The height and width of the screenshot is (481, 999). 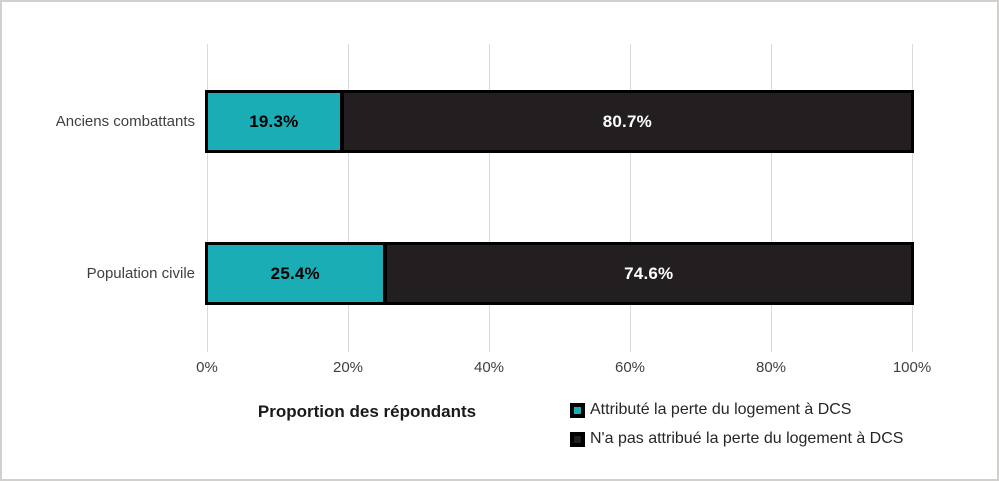 I want to click on x-axis-title: Proportion des répondants, so click(x=367, y=411).